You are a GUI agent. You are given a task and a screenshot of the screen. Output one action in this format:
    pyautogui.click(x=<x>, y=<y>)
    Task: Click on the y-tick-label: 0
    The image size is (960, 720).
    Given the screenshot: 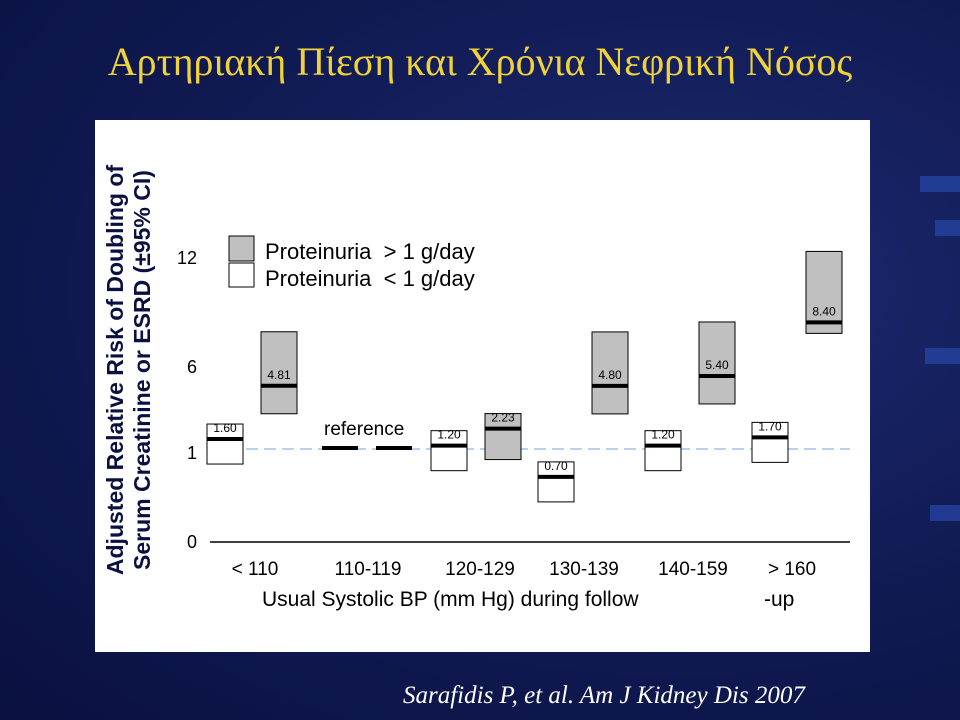 What is the action you would take?
    pyautogui.click(x=192, y=542)
    